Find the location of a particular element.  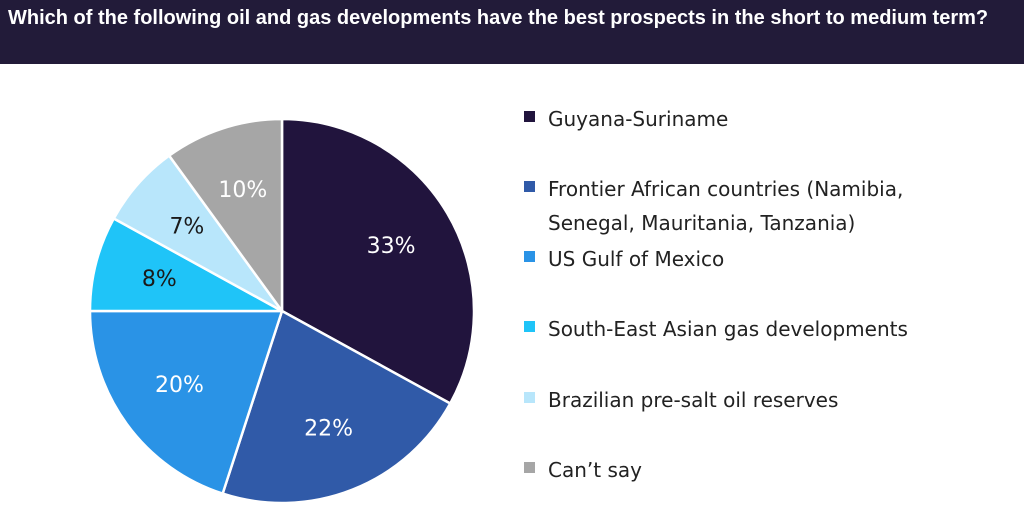

pie-slice-can-t-say is located at coordinates (225, 215).